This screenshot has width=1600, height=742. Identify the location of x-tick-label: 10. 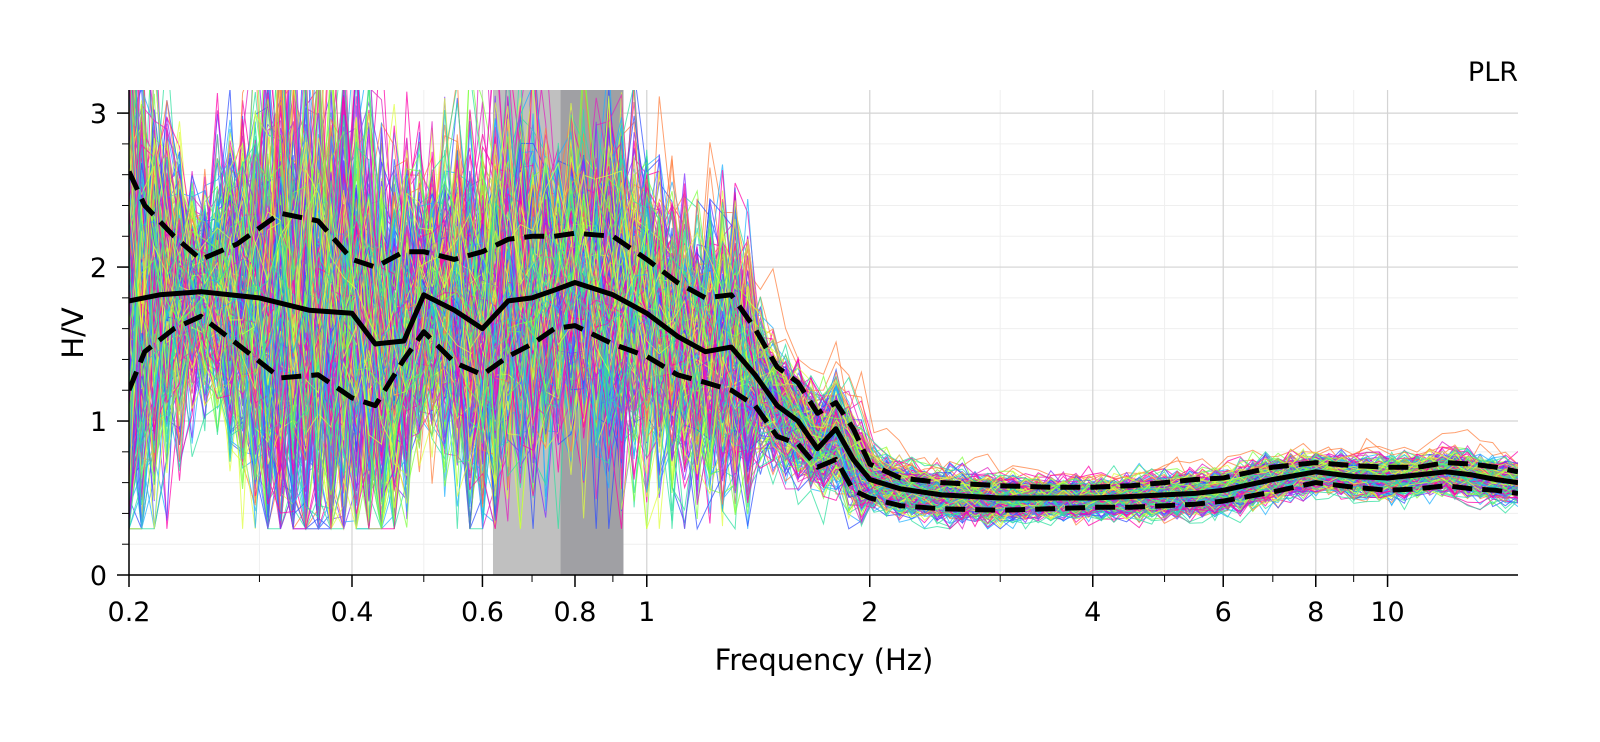
(1387, 612).